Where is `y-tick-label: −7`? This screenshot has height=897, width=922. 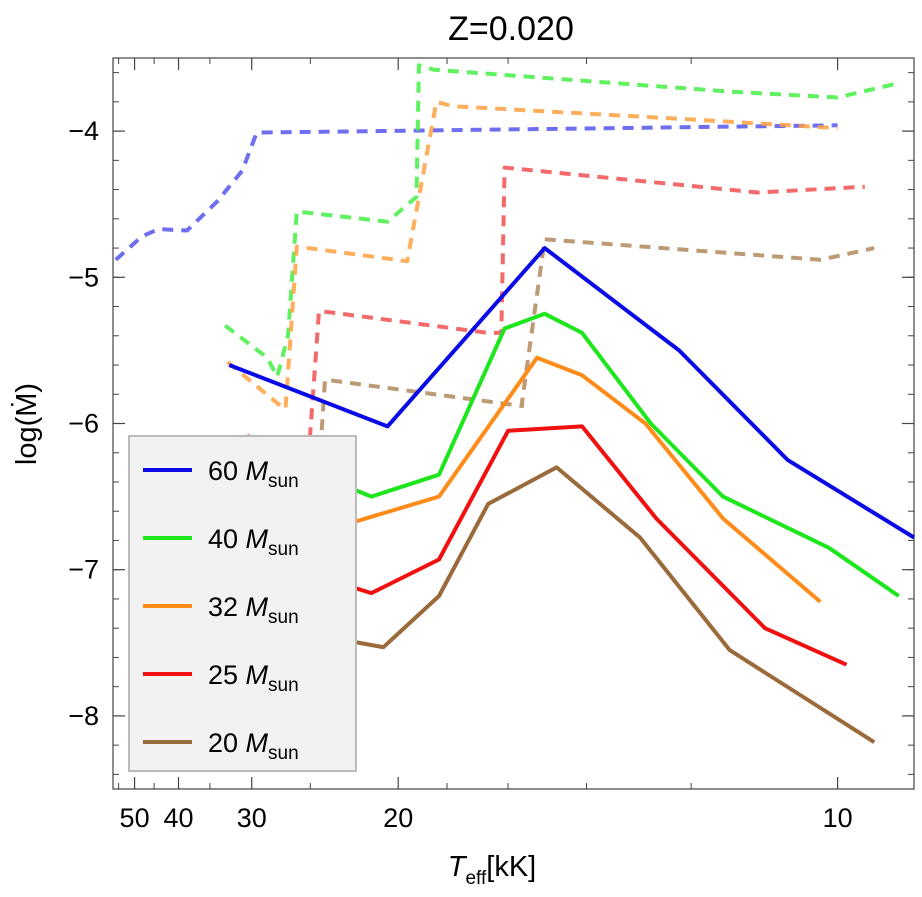
y-tick-label: −7 is located at coordinates (83, 570).